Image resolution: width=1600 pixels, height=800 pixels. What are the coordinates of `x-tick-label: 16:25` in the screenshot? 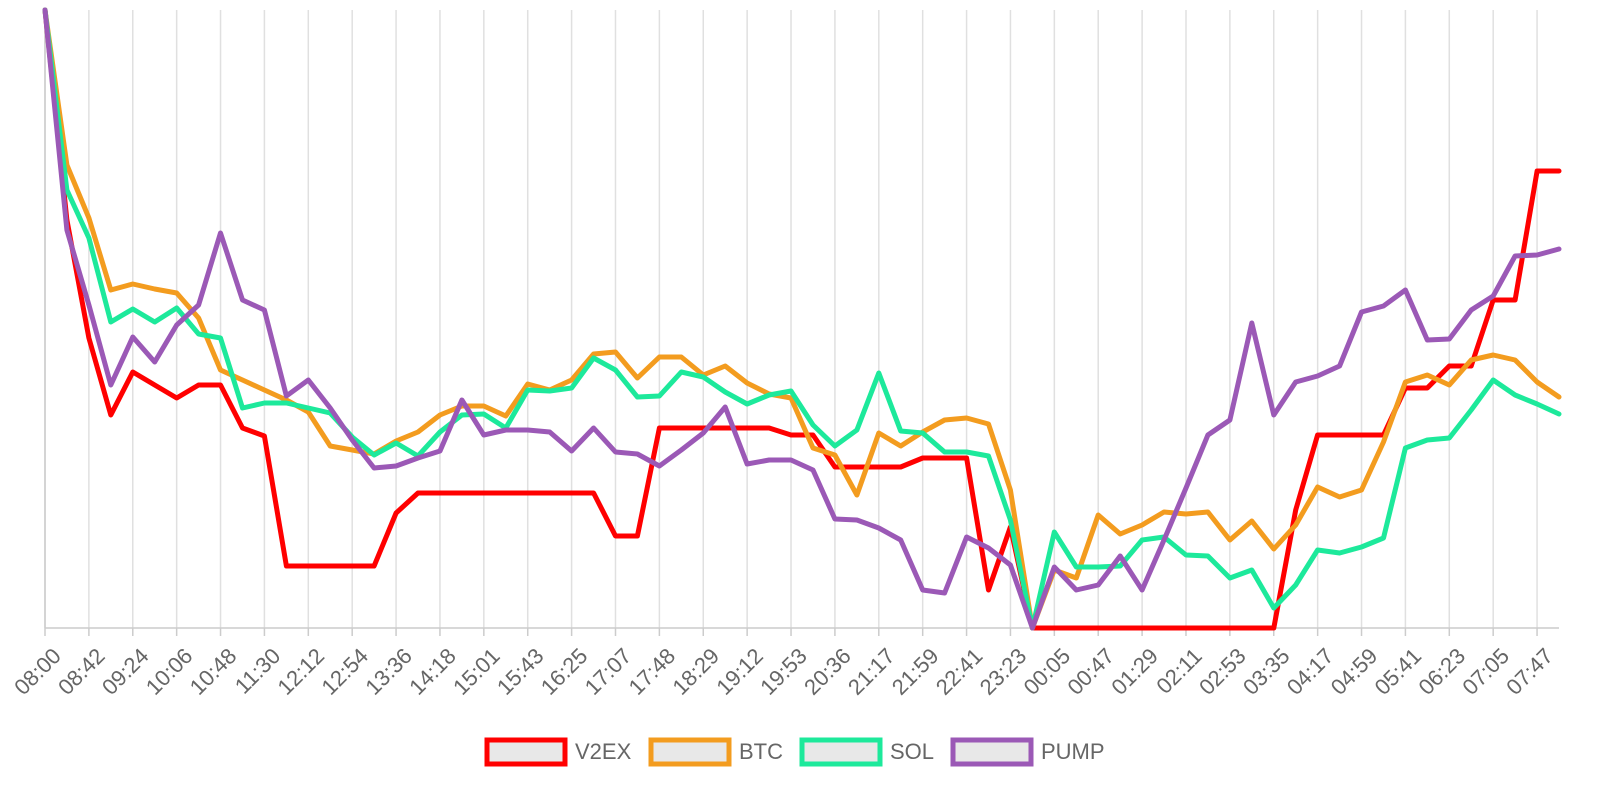 It's located at (564, 671).